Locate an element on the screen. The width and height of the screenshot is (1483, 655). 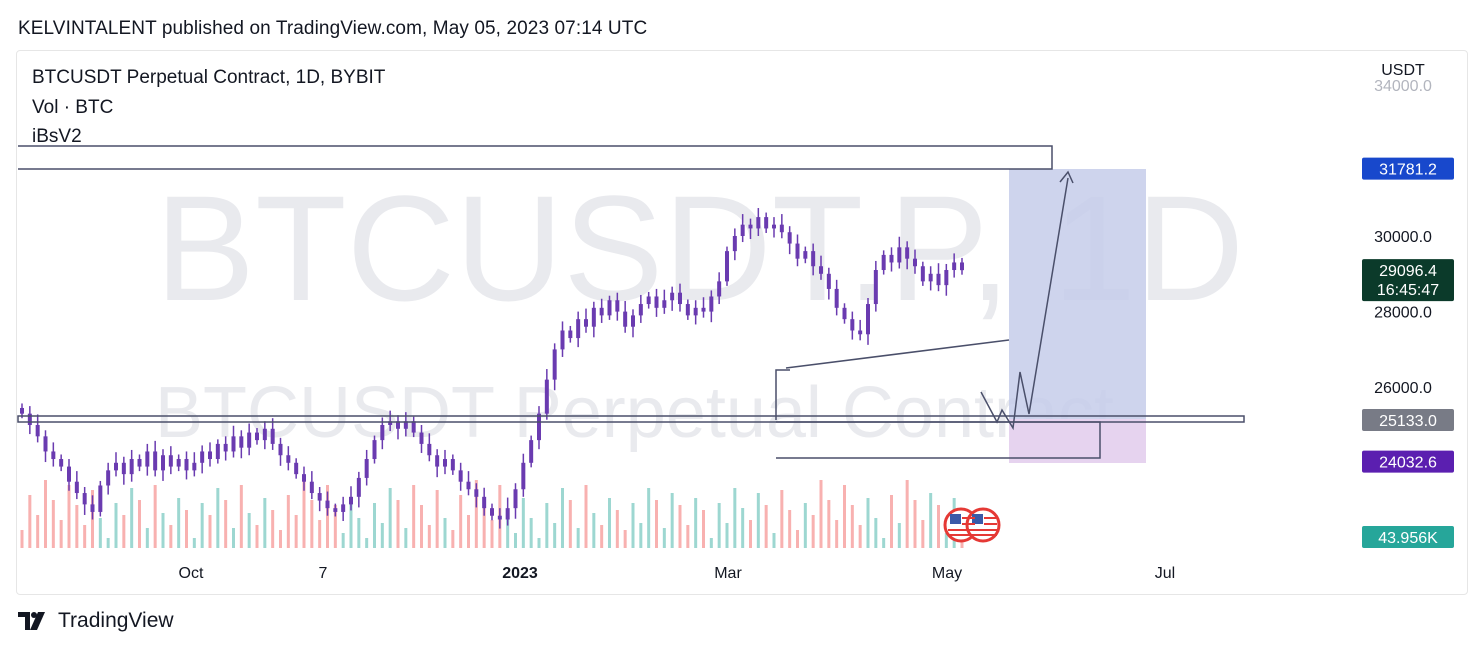
price-label-text: 29096.4 is located at coordinates (1408, 271).